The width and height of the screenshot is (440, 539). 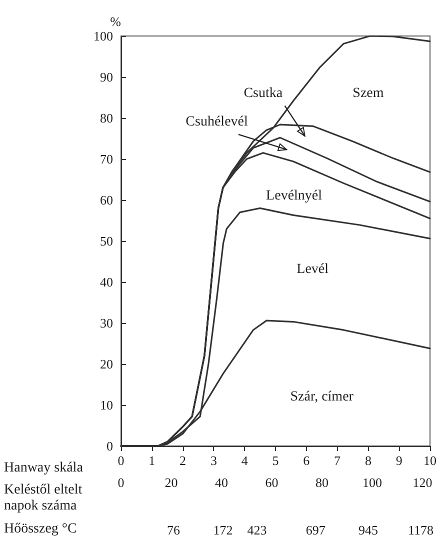 What do you see at coordinates (368, 93) in the screenshot?
I see `annotation: Szem` at bounding box center [368, 93].